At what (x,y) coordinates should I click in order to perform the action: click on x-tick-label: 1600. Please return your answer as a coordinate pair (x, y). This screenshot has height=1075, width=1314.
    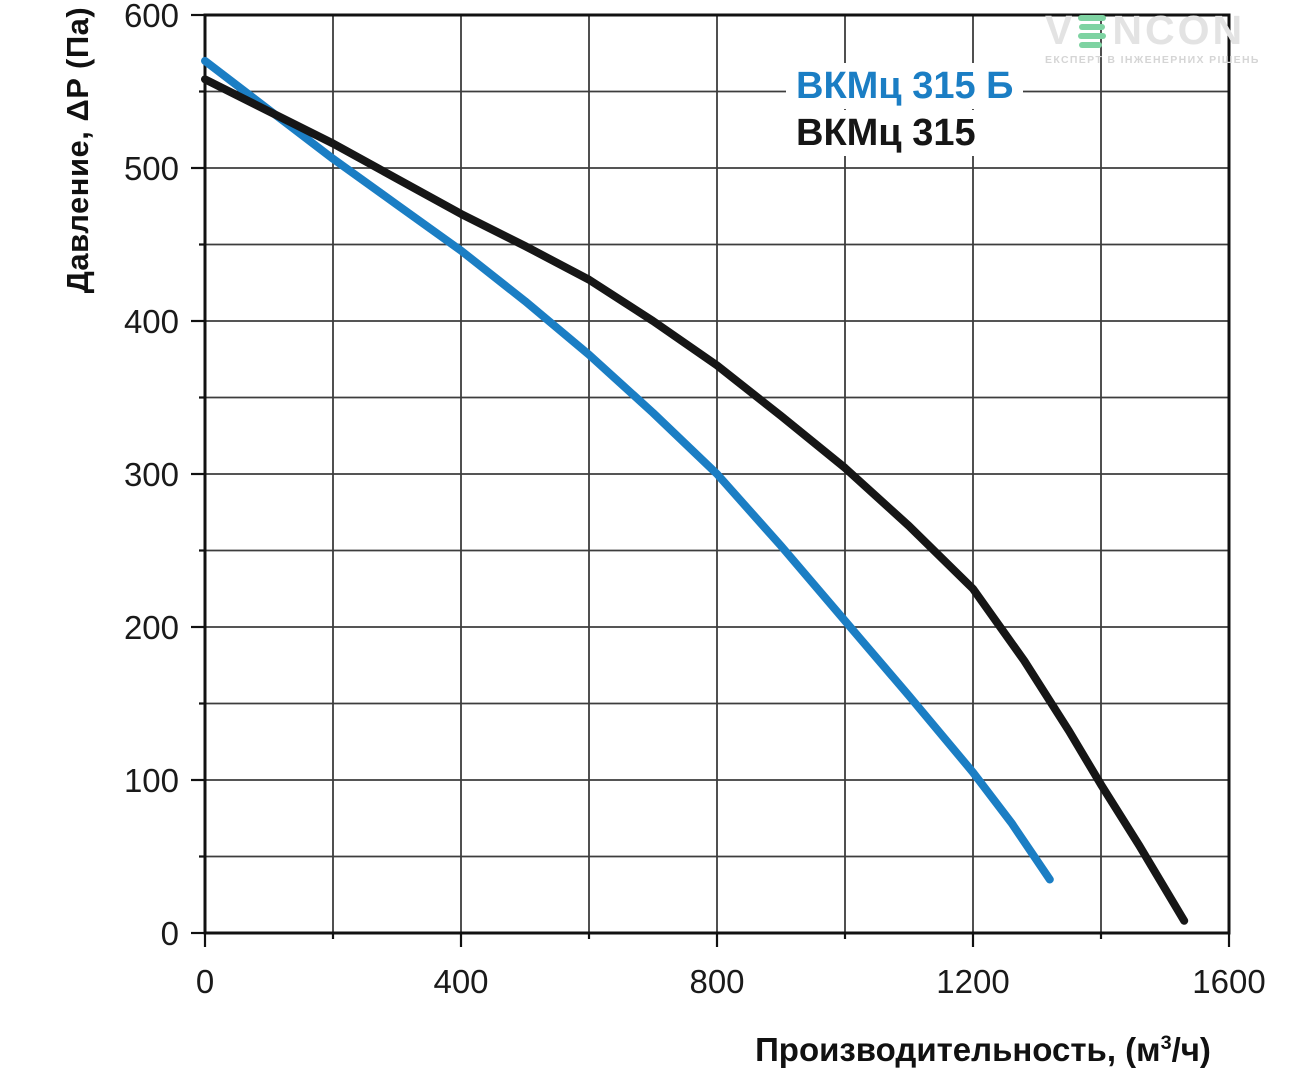
    Looking at the image, I should click on (1228, 981).